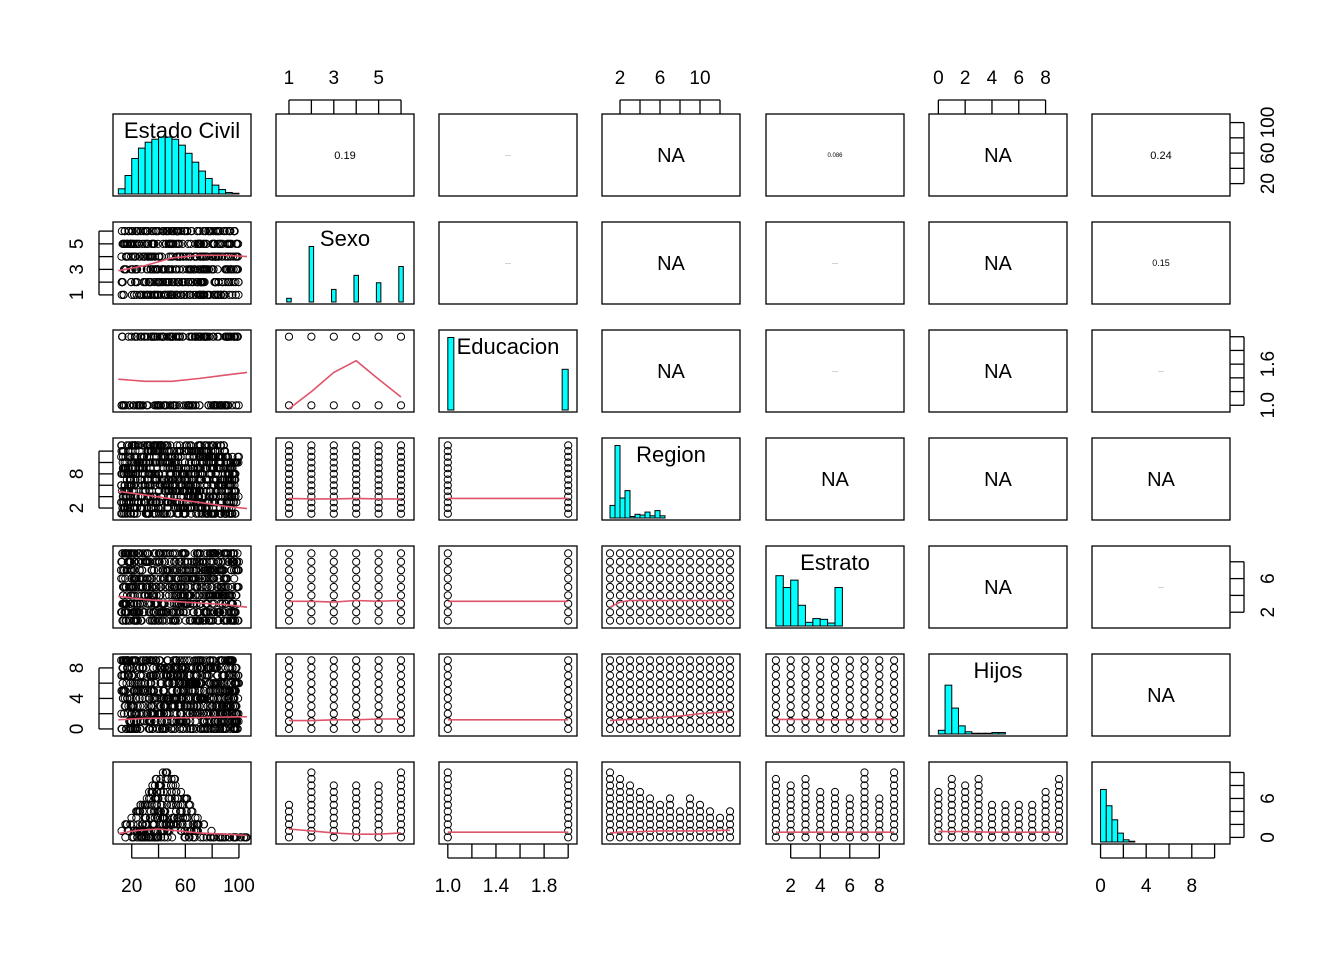  I want to click on tick-label: 3, so click(334, 78).